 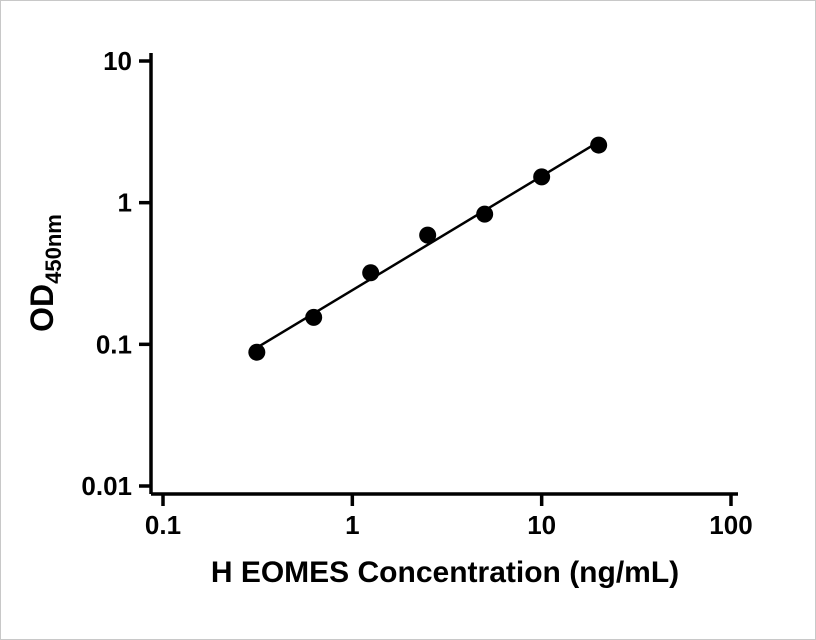 I want to click on y-axis-title-sub: 450nm, so click(x=53, y=249).